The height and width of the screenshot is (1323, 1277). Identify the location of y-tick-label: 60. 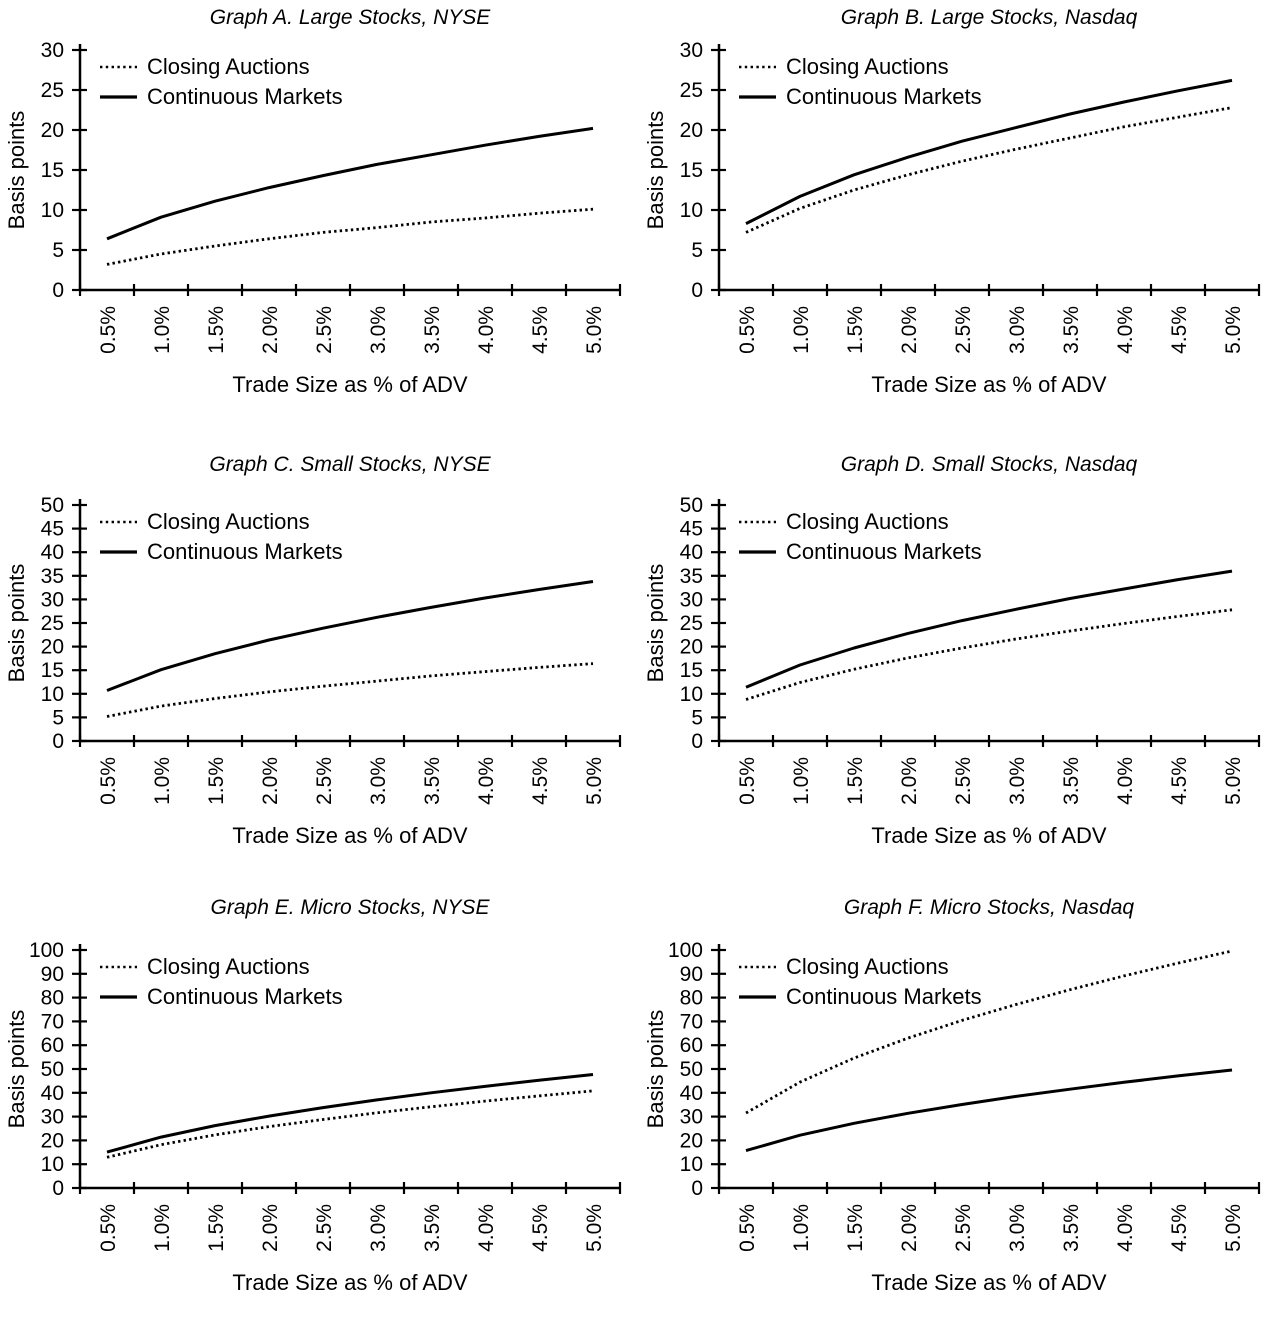
(52, 1045).